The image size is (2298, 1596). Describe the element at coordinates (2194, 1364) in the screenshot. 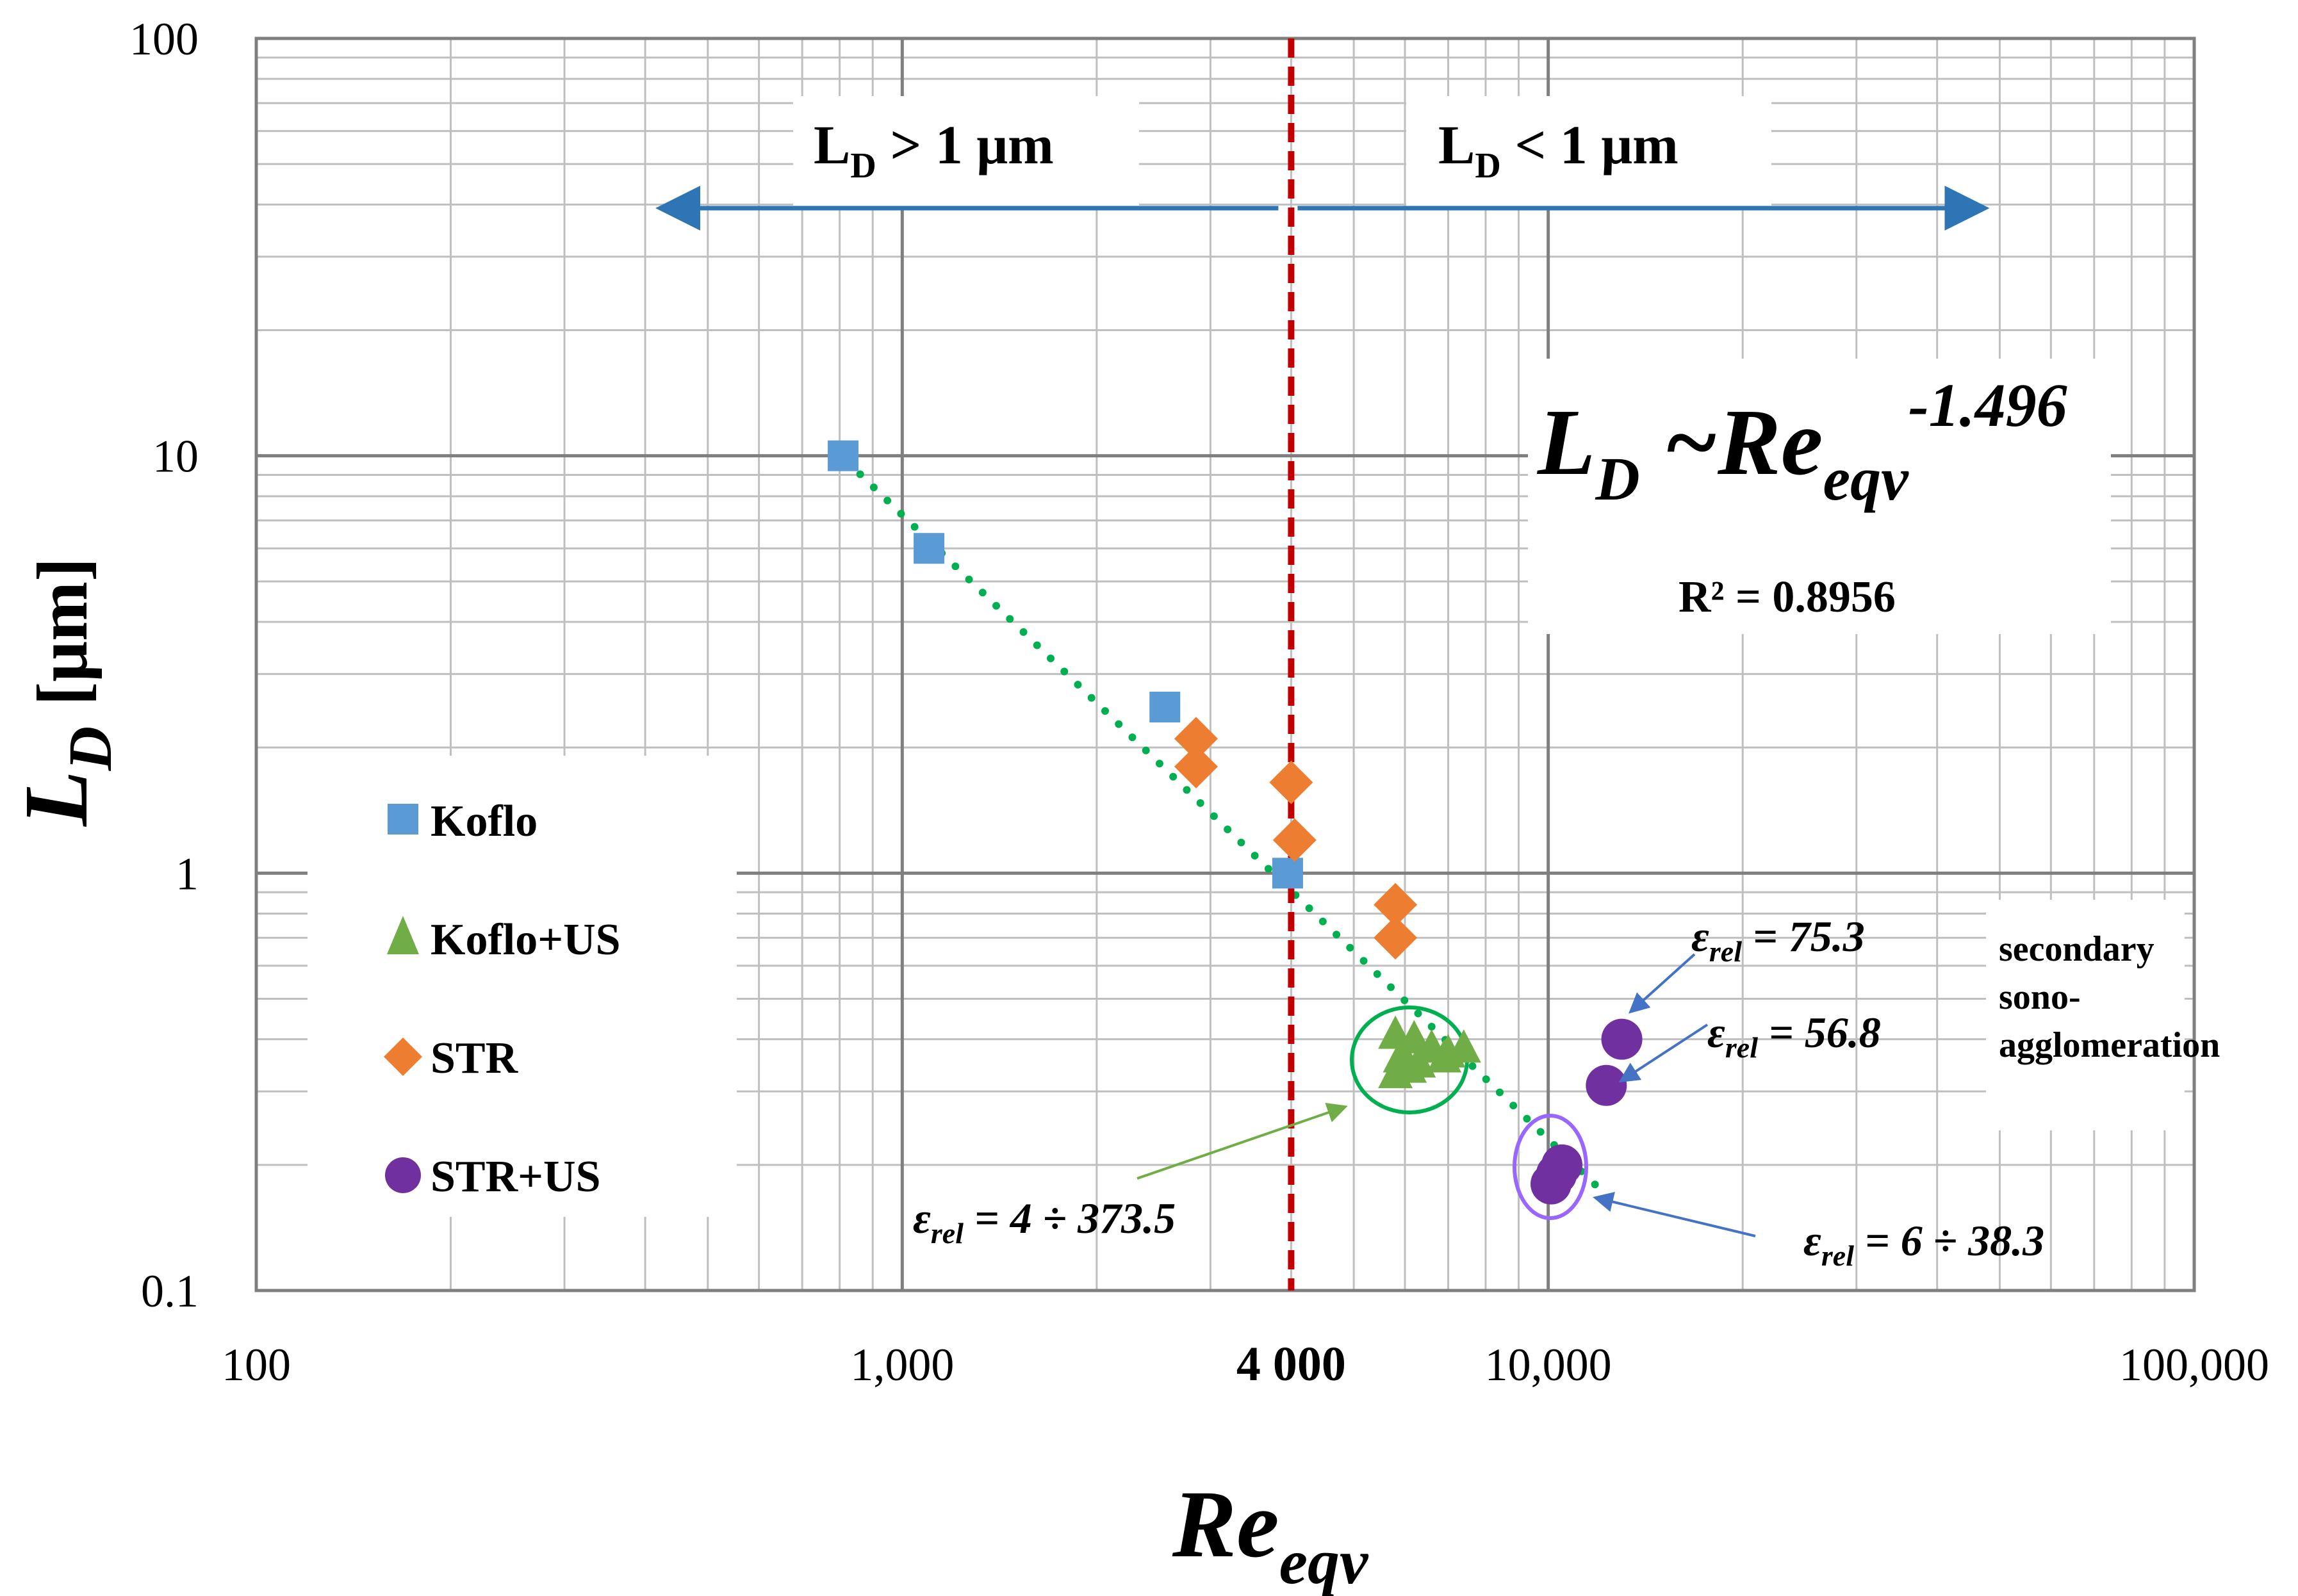

I see `x-tick-label: 100,000` at that location.